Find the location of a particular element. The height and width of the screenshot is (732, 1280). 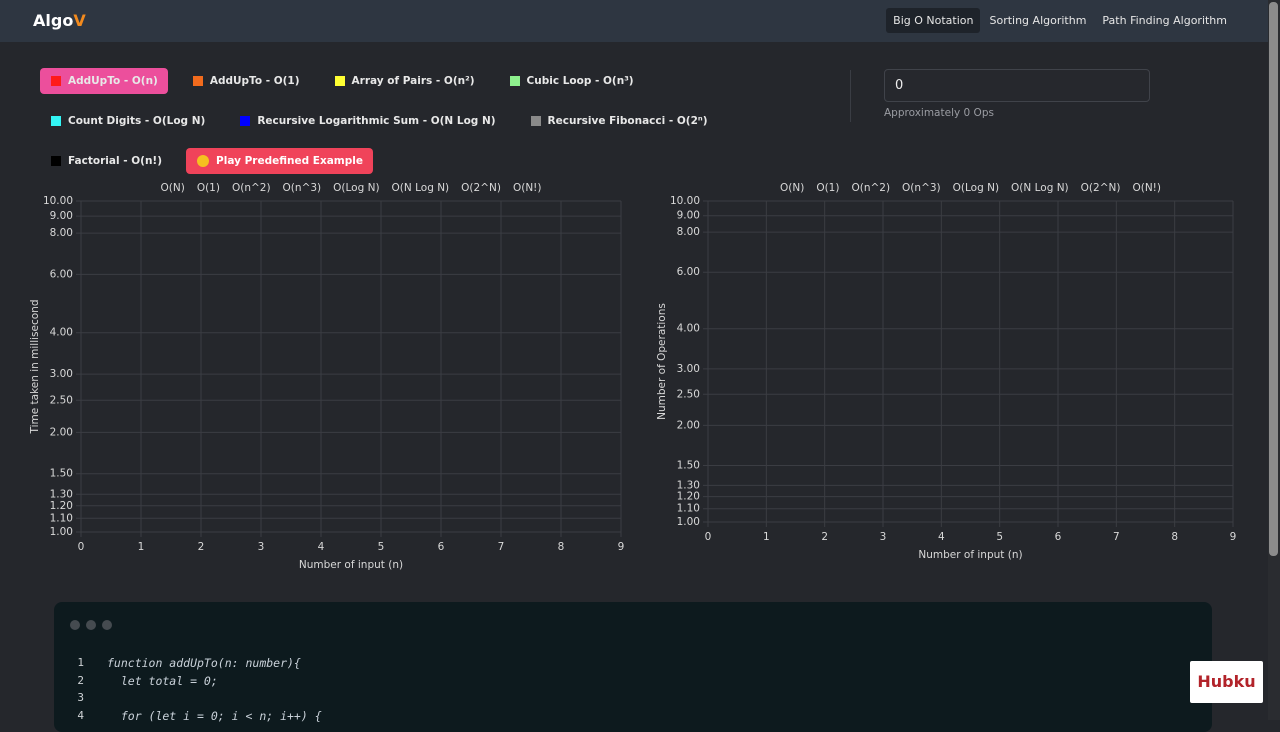

scrollbar-thumb is located at coordinates (1273, 279).